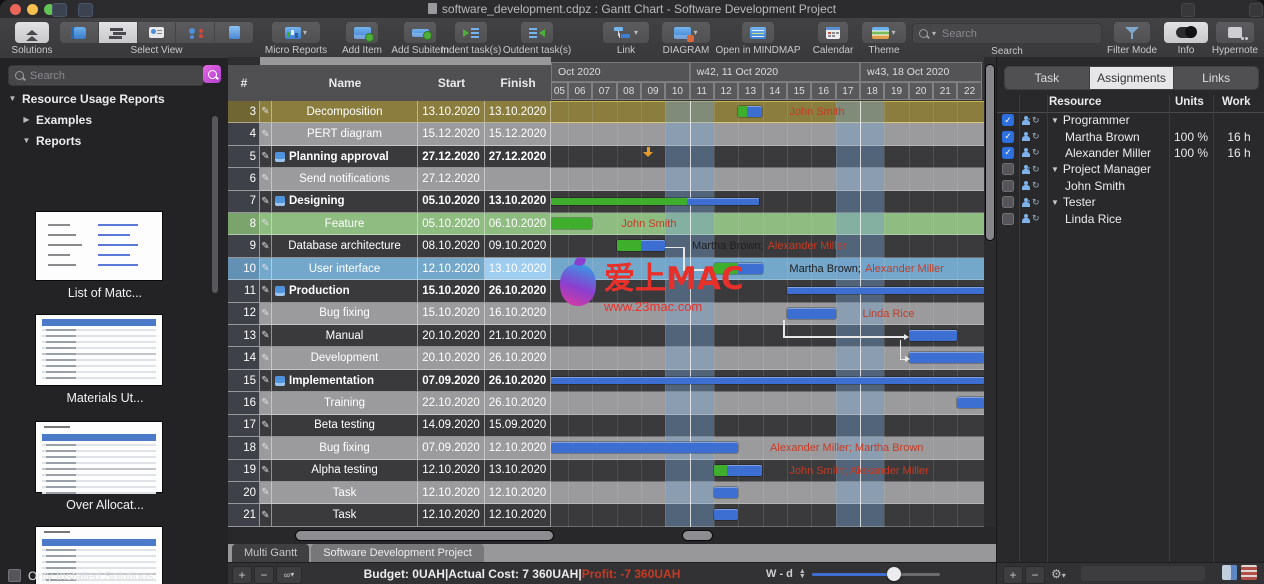 The width and height of the screenshot is (1264, 584). I want to click on resource-row: ✓ ↻ Martha Brown 100 % 16 h, so click(1130, 136).